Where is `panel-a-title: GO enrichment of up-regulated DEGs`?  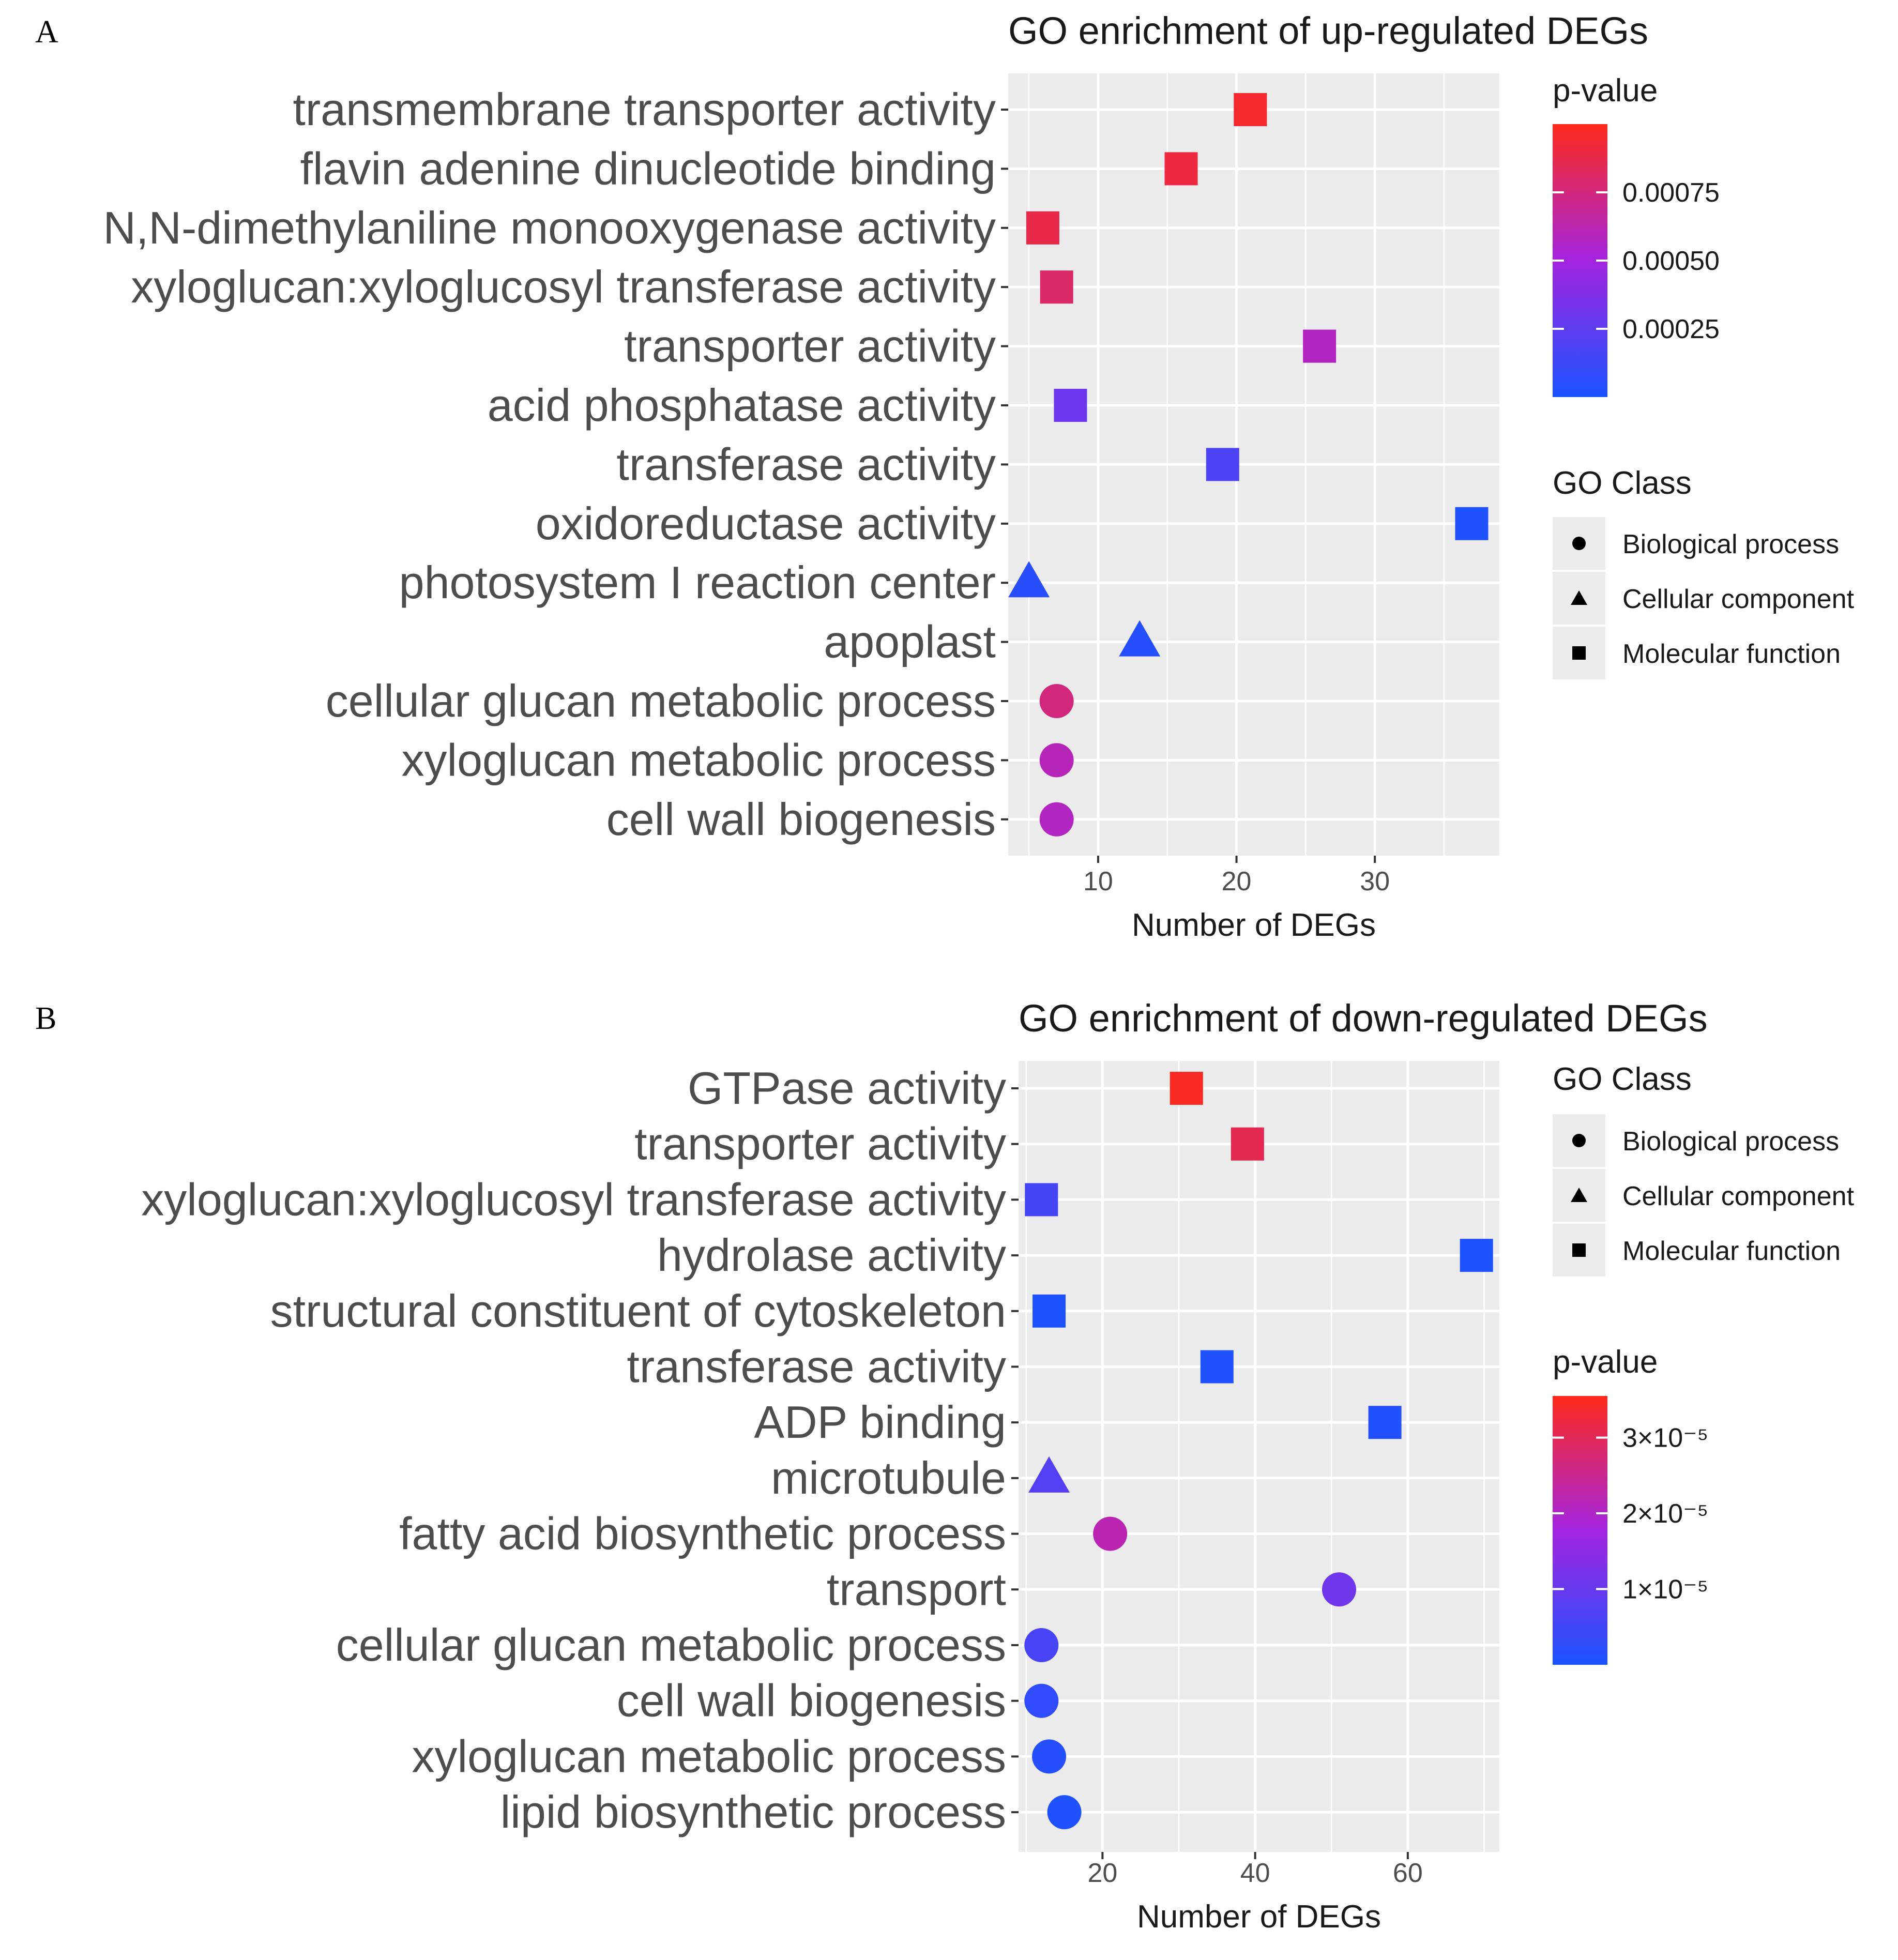 panel-a-title: GO enrichment of up-regulated DEGs is located at coordinates (1328, 30).